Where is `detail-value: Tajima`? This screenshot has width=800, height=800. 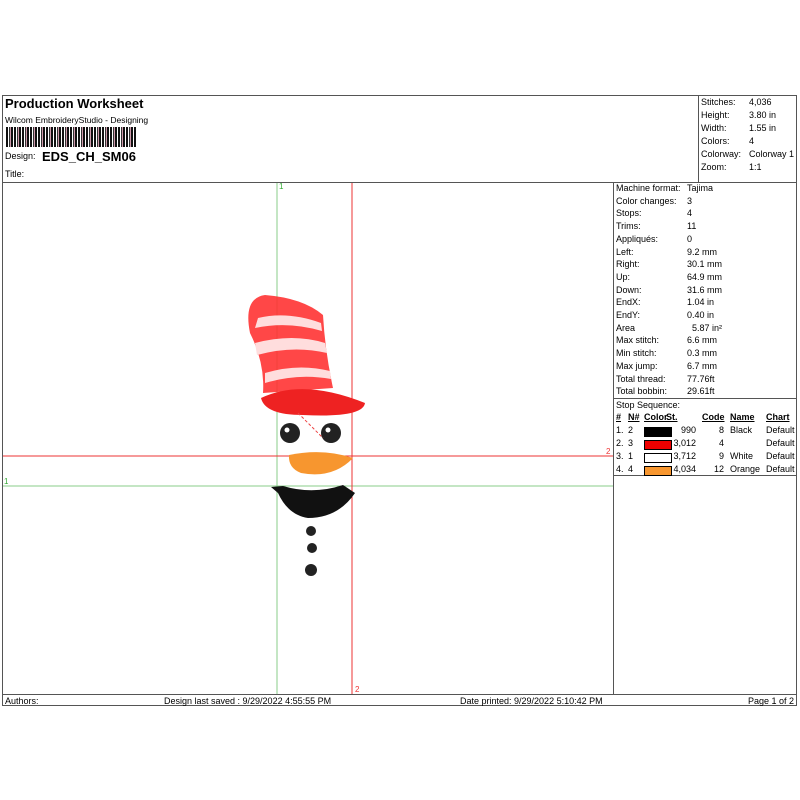
detail-value: Tajima is located at coordinates (700, 188).